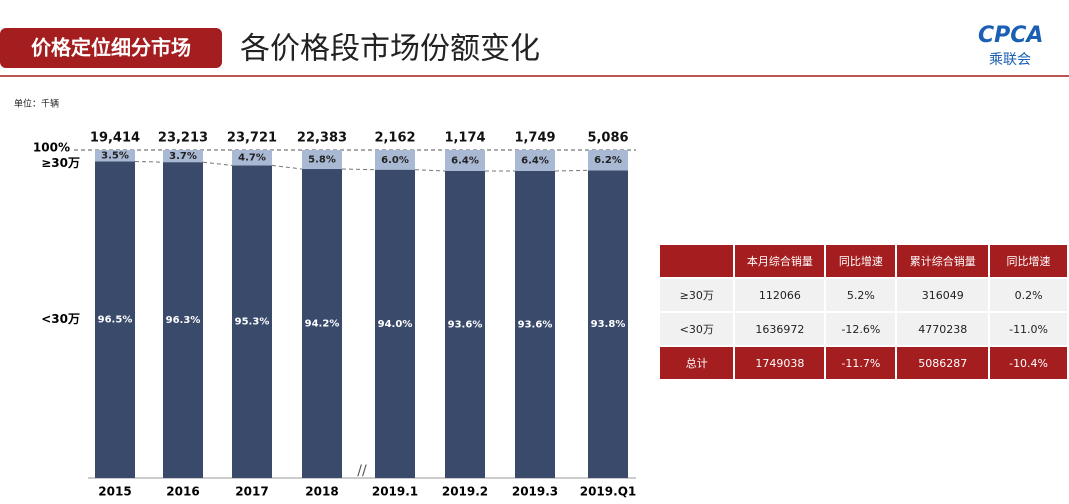 The width and height of the screenshot is (1069, 504). I want to click on legend-label: ≥30万, so click(60, 163).